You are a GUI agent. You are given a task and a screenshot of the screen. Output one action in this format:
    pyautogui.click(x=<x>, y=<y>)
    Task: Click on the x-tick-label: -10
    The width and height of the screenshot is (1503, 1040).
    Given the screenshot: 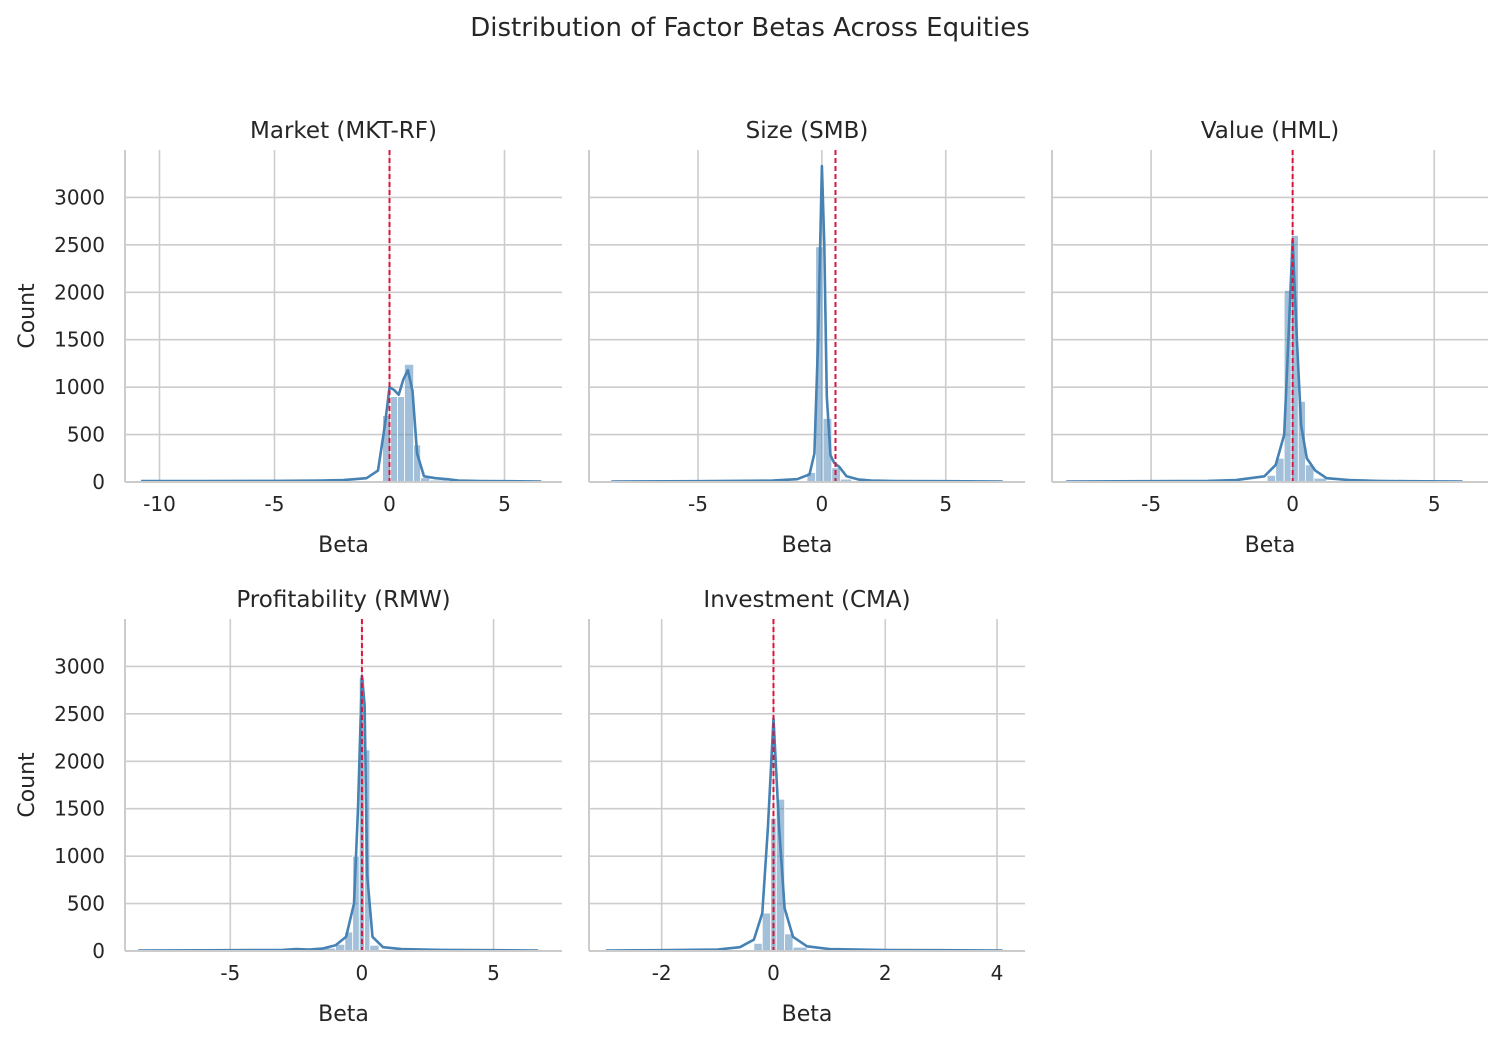 What is the action you would take?
    pyautogui.click(x=159, y=504)
    